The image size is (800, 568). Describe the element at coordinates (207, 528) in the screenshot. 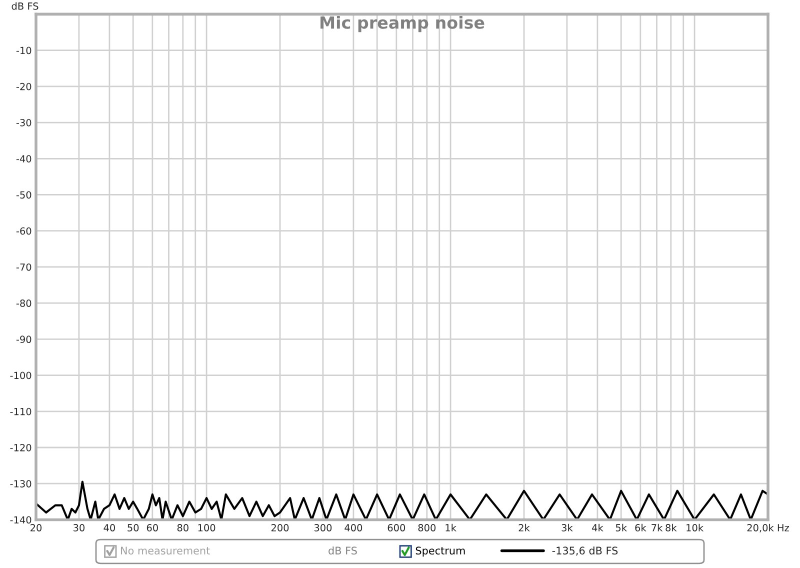

I see `x-tick-label: 100` at that location.